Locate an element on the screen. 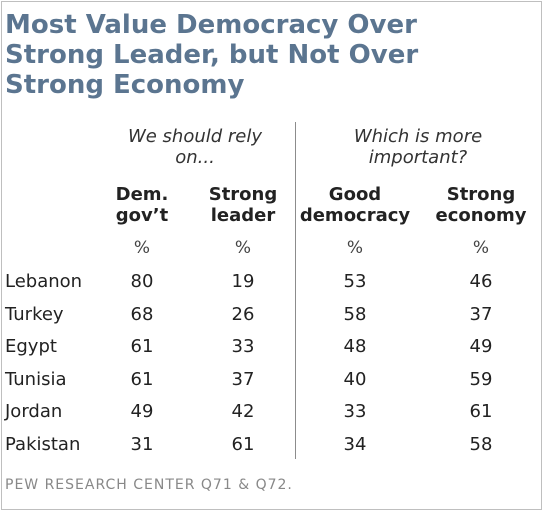 This screenshot has height=513, width=545. value-cell: 42 is located at coordinates (243, 411).